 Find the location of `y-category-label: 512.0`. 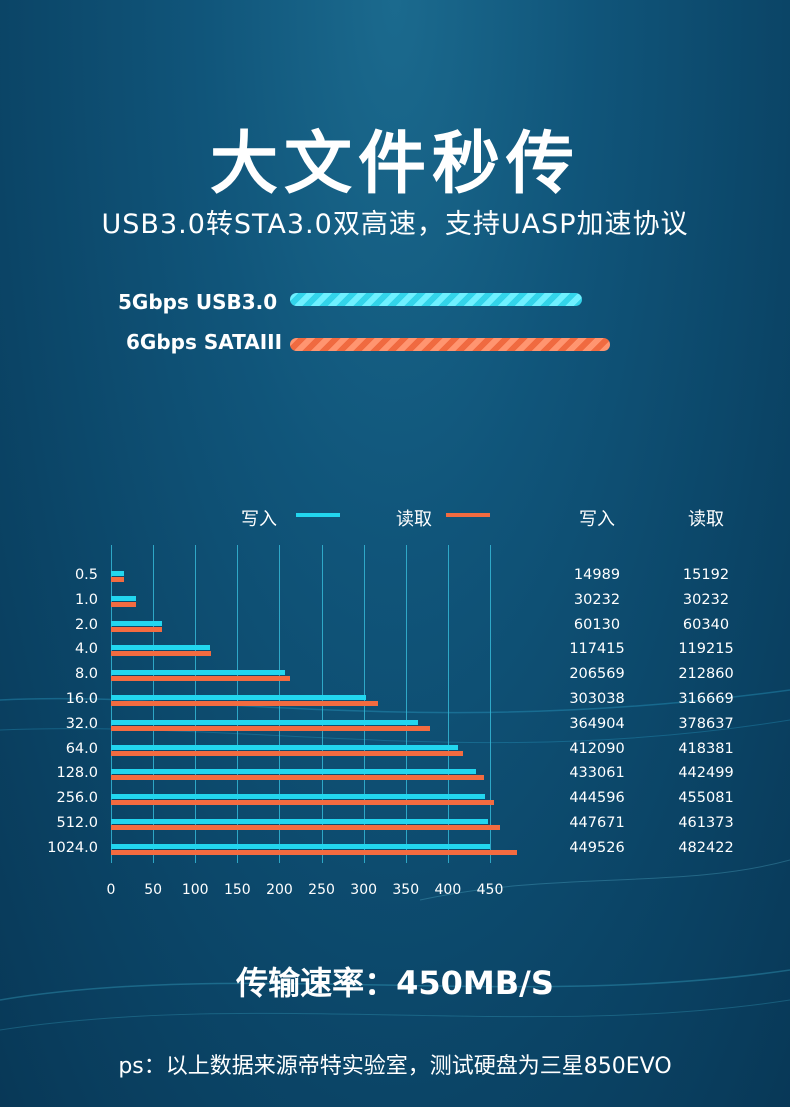

y-category-label: 512.0 is located at coordinates (77, 823).